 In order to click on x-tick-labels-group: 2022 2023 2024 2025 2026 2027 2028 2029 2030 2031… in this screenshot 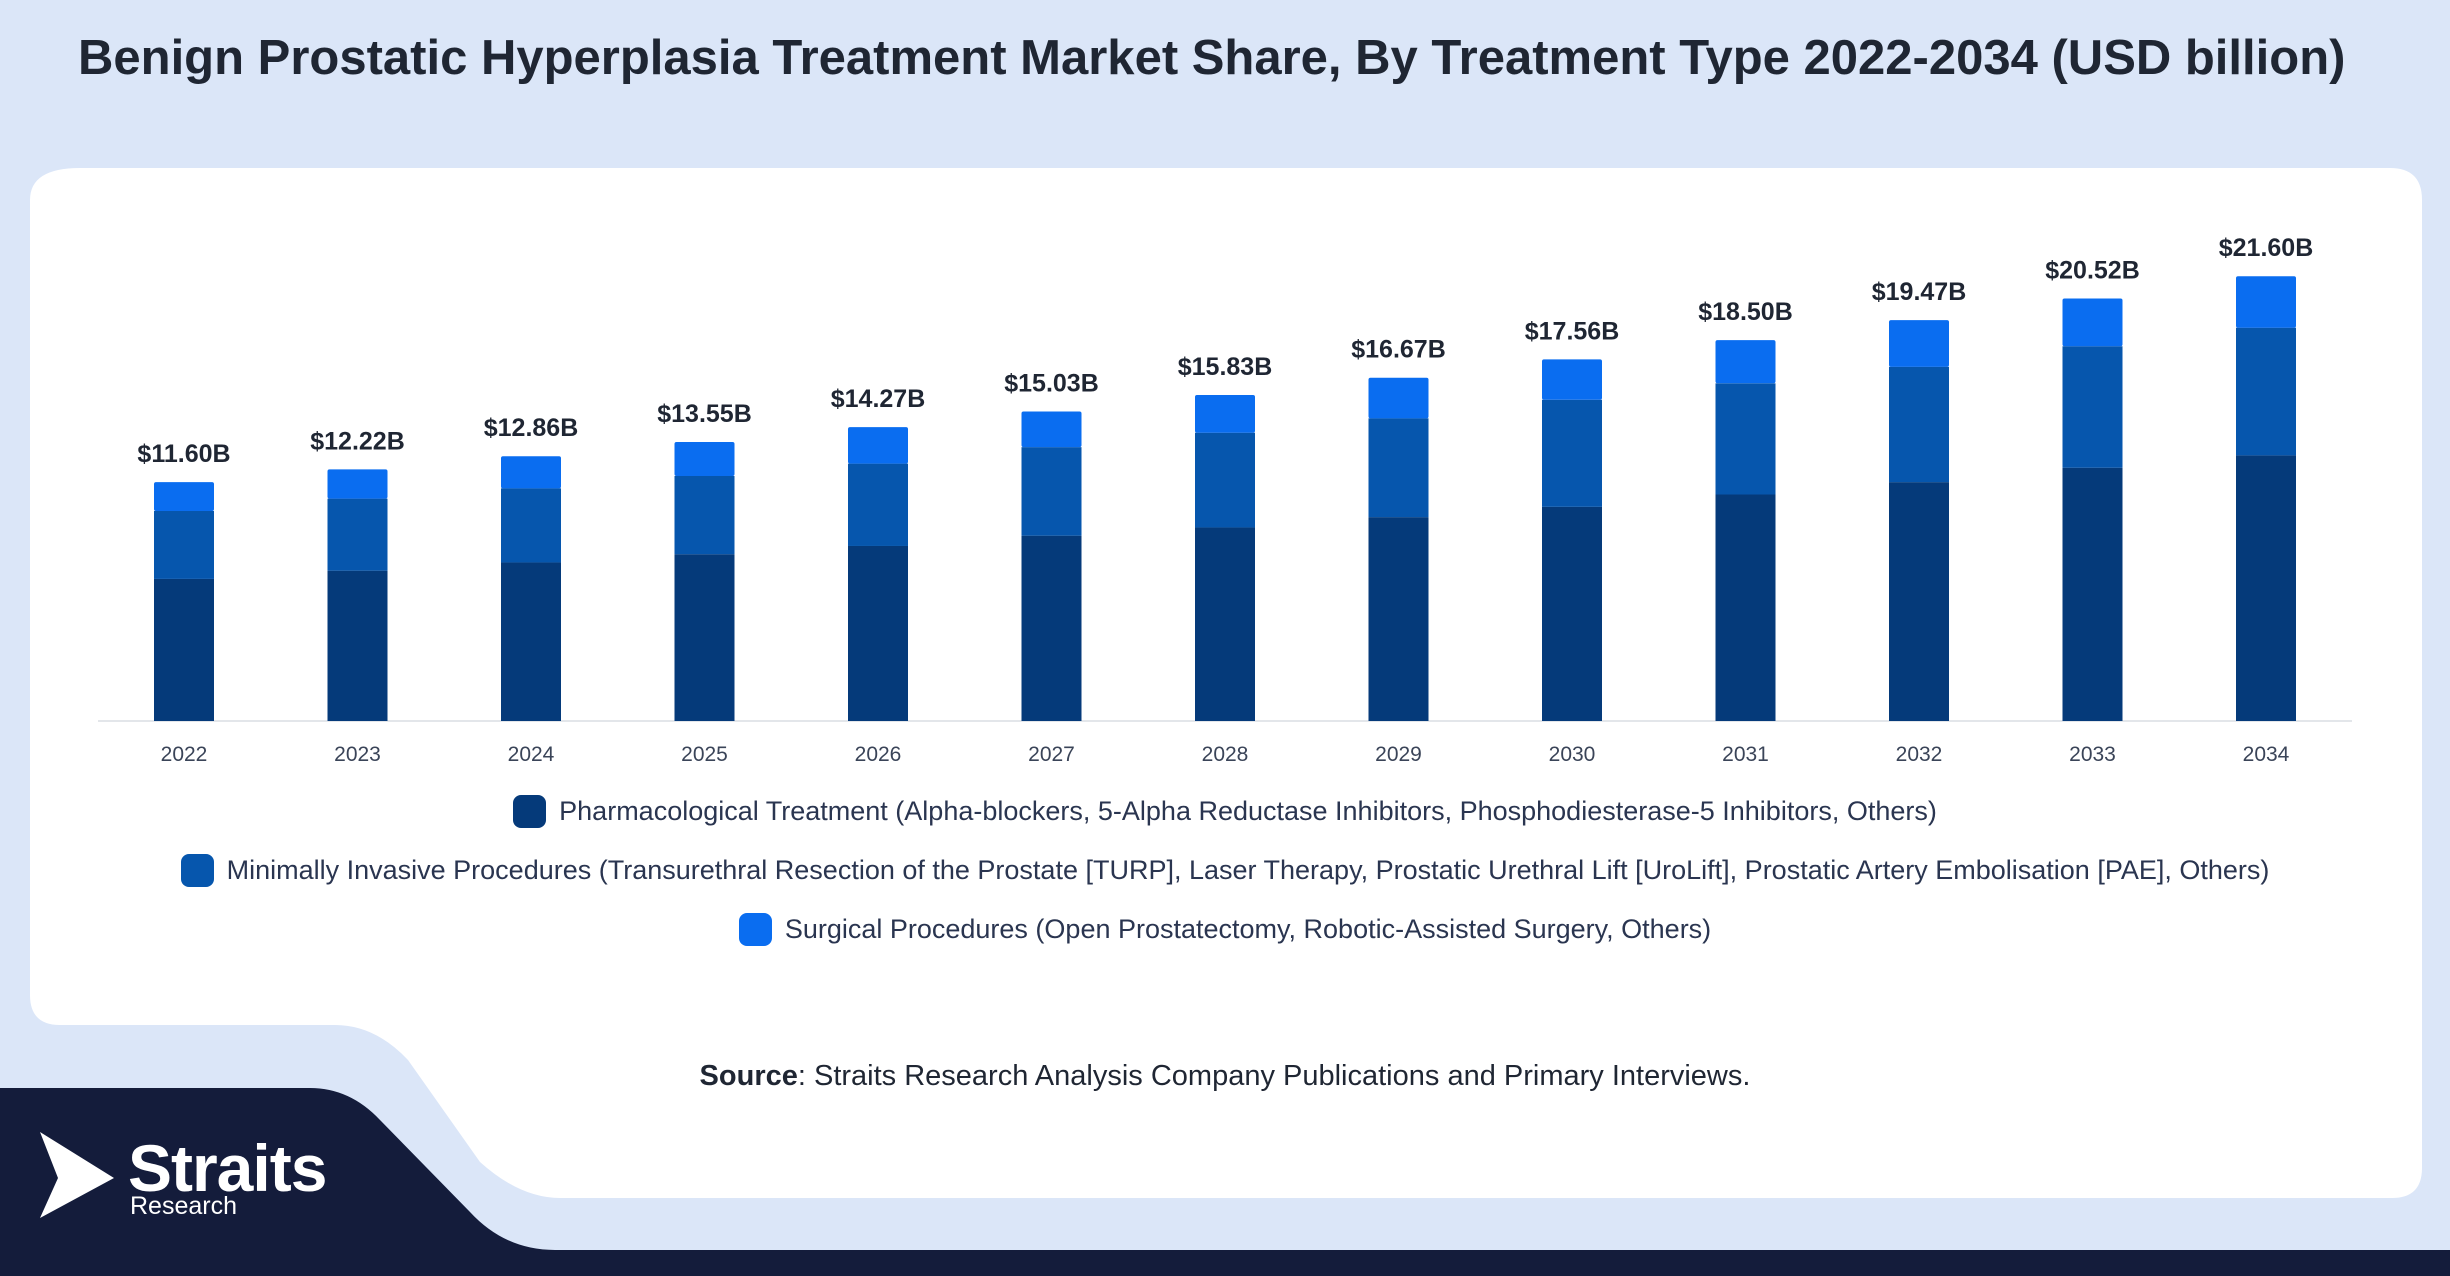, I will do `click(1225, 754)`.